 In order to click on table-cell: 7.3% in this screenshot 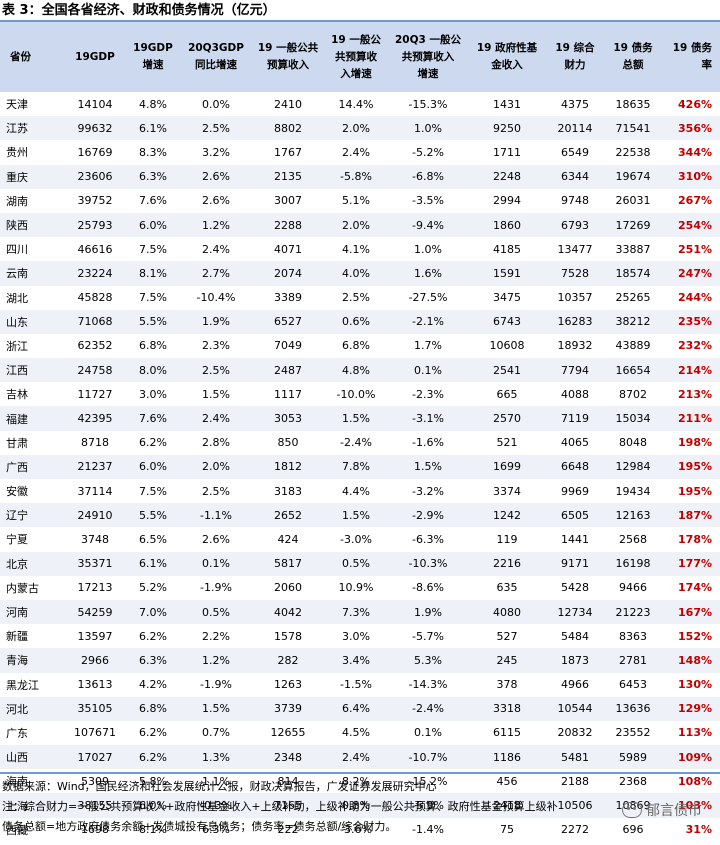, I will do `click(356, 612)`.